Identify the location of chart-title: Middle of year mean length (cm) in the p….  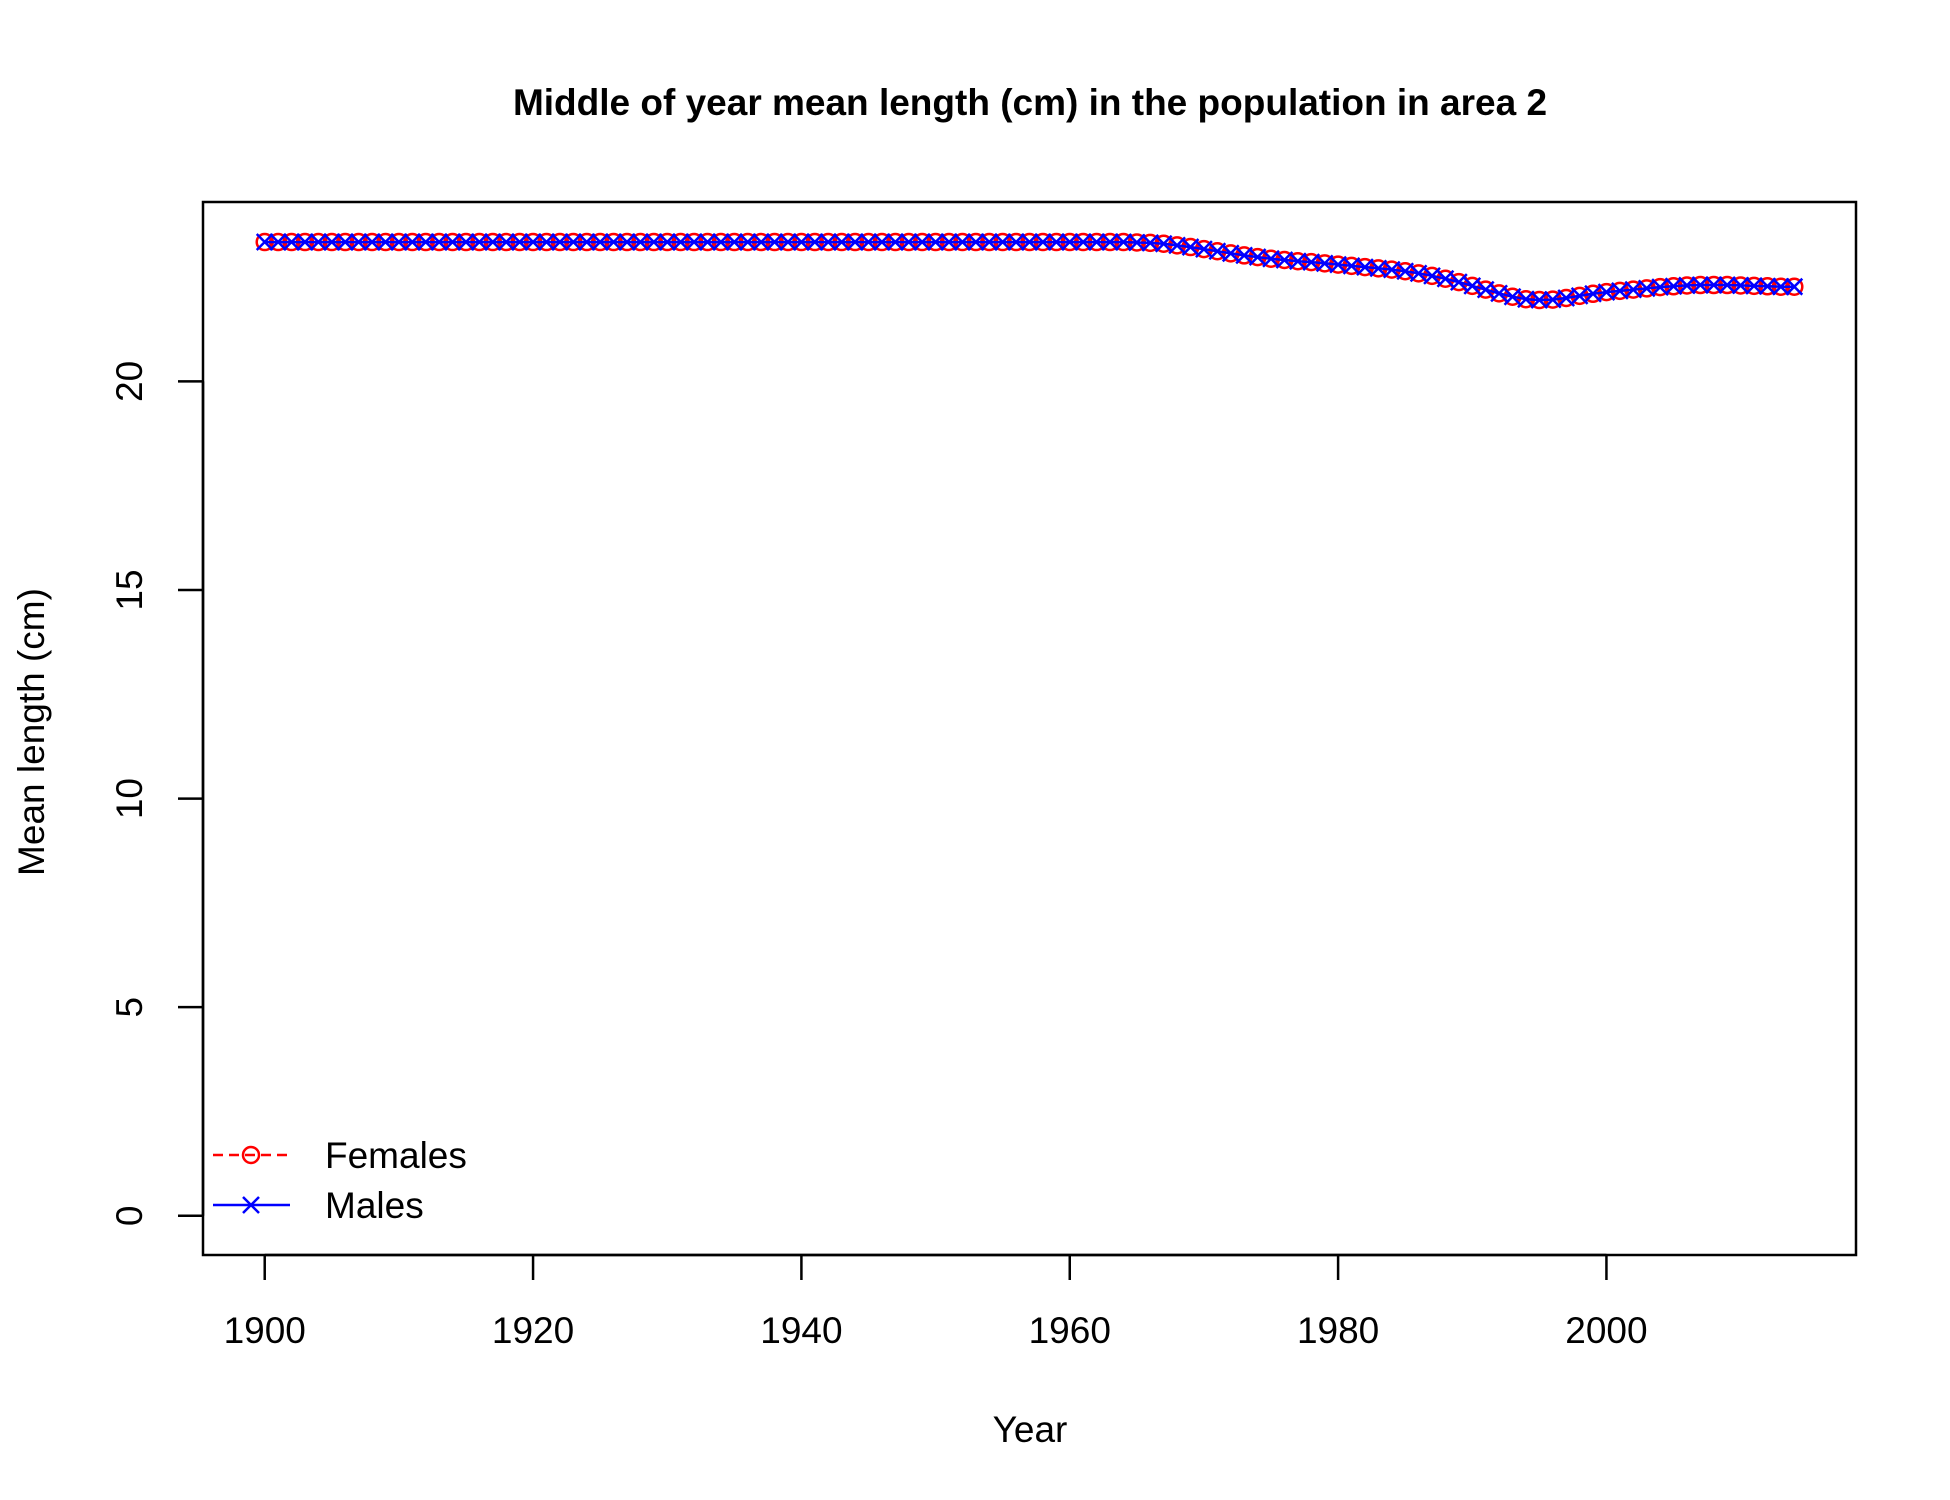
(1030, 102).